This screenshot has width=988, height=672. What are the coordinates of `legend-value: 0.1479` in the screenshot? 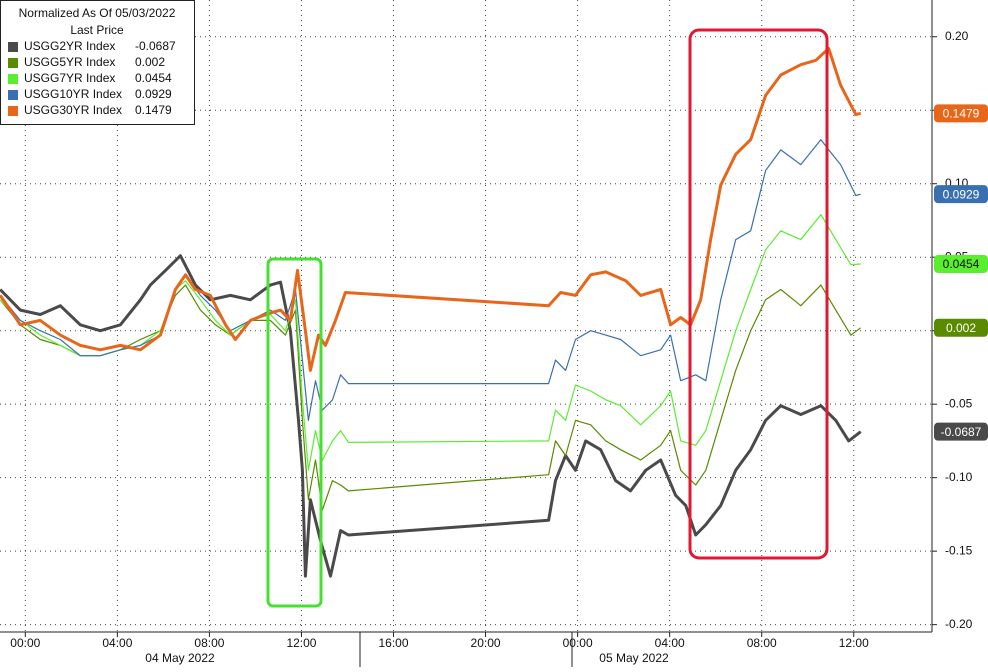 It's located at (153, 110).